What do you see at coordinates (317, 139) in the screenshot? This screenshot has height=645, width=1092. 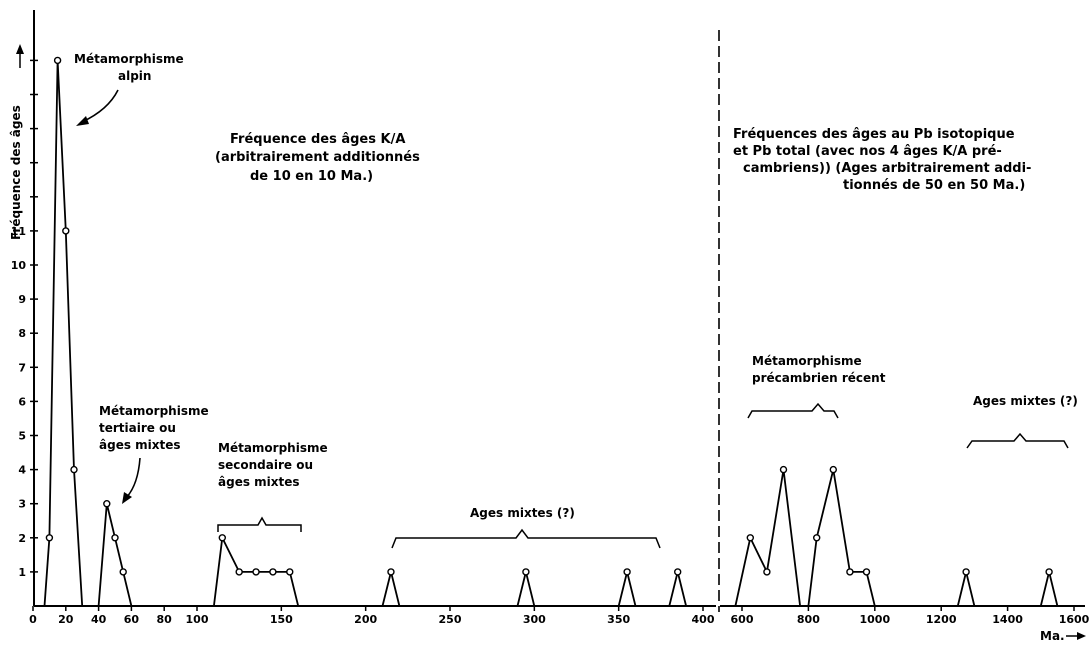 I see `left-title-line-1: Fréquence des âges K/A` at bounding box center [317, 139].